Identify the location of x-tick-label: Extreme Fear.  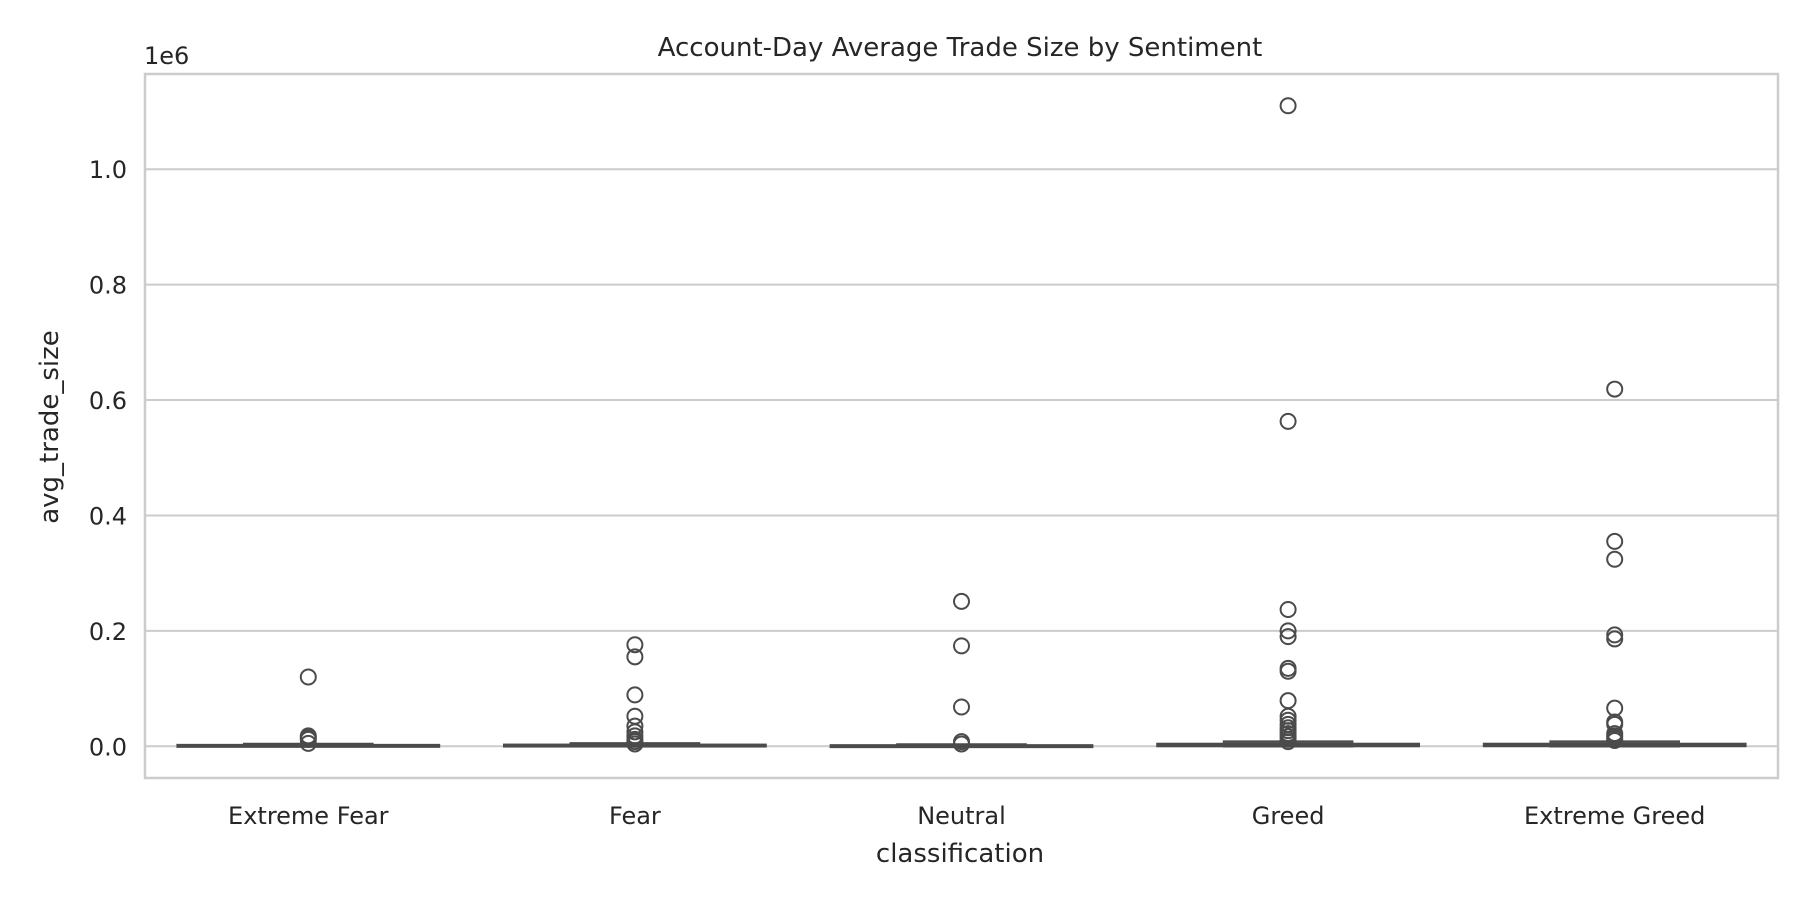
(308, 816).